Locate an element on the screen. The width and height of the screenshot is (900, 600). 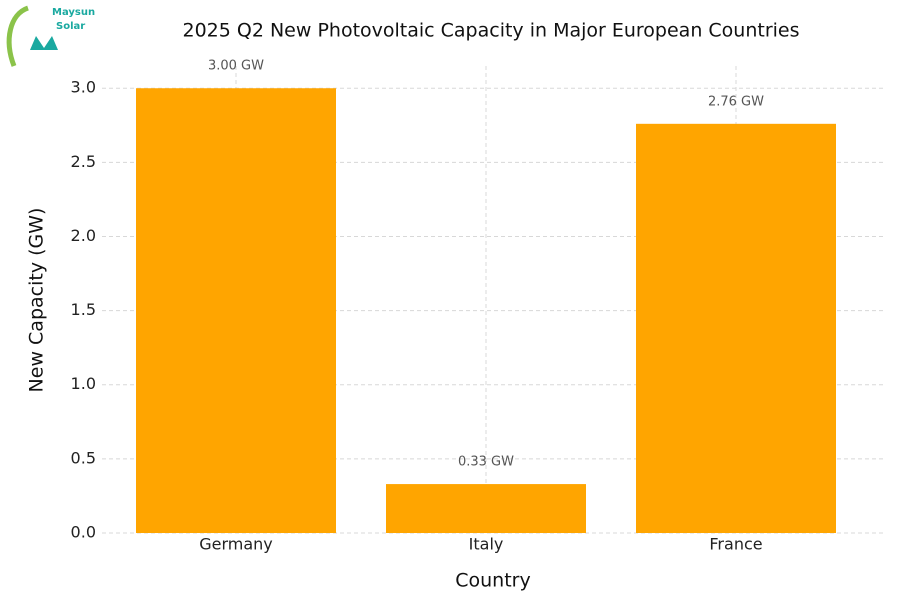
x-tick-label: France is located at coordinates (735, 544).